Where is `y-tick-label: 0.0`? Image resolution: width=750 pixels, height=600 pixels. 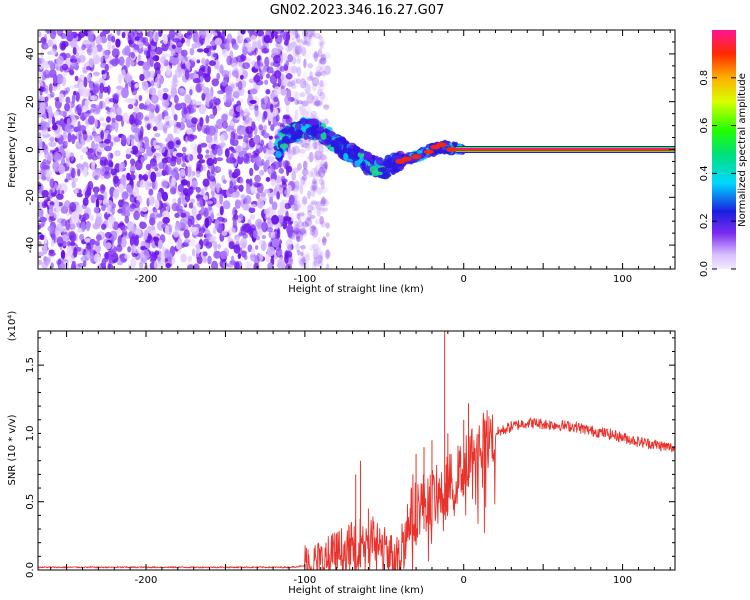
y-tick-label: 0.0 is located at coordinates (30, 570).